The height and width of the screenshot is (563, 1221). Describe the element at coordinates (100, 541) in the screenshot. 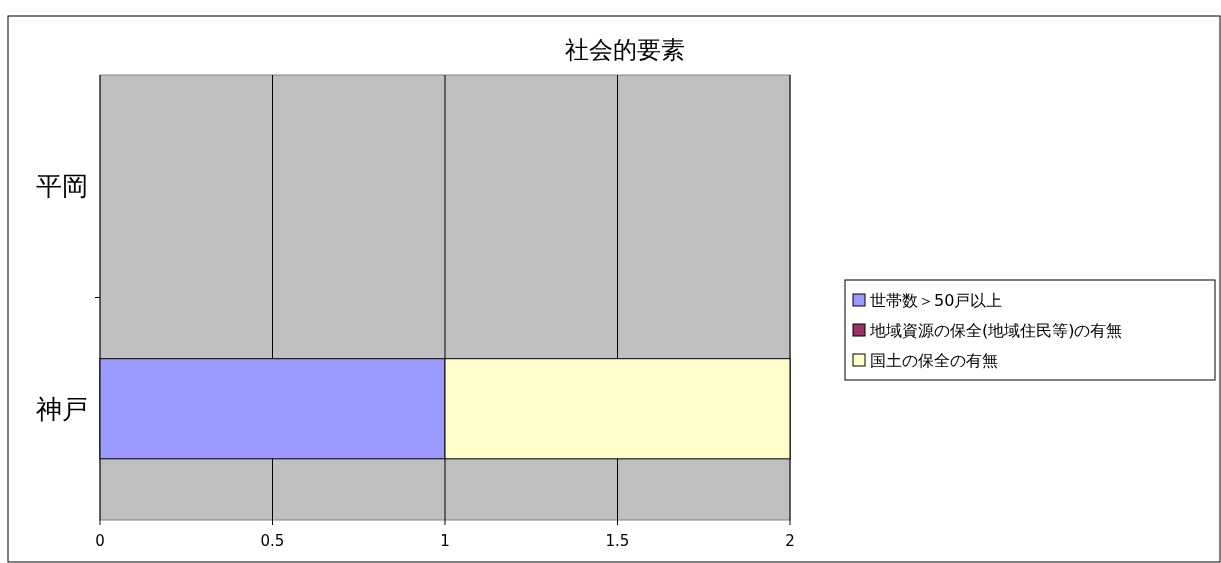

I see `x-tick-label: 0` at that location.